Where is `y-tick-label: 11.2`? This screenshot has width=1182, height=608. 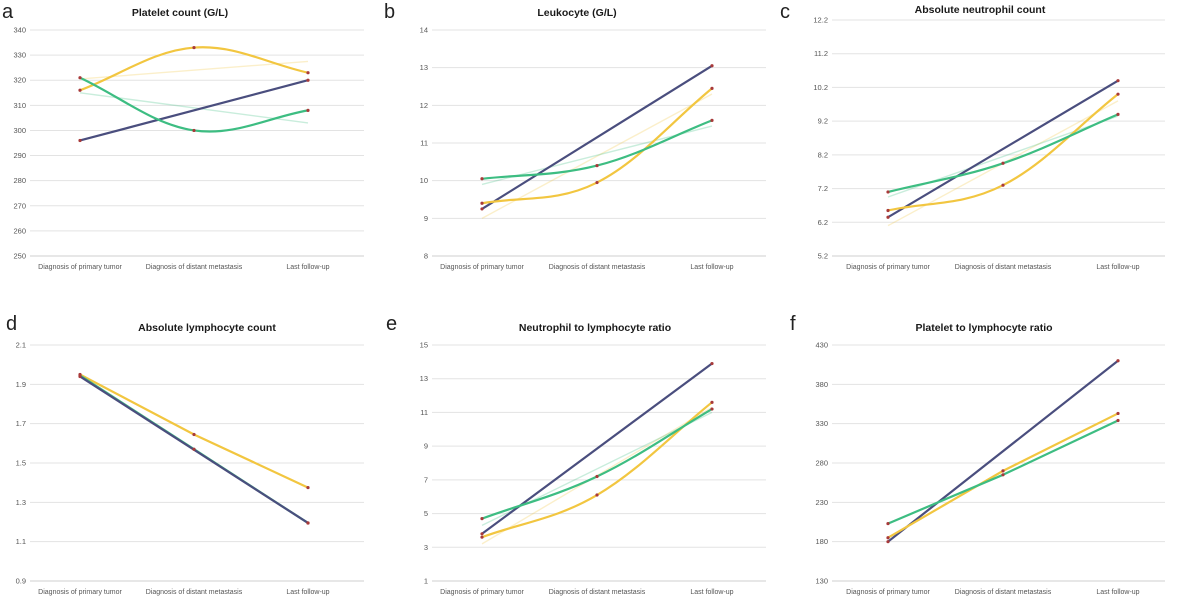
y-tick-label: 11.2 is located at coordinates (821, 53).